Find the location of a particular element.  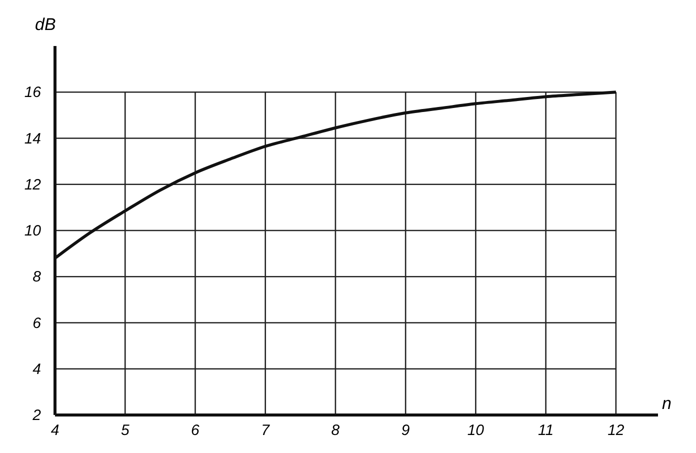

y-tick-label: 10 is located at coordinates (33, 231).